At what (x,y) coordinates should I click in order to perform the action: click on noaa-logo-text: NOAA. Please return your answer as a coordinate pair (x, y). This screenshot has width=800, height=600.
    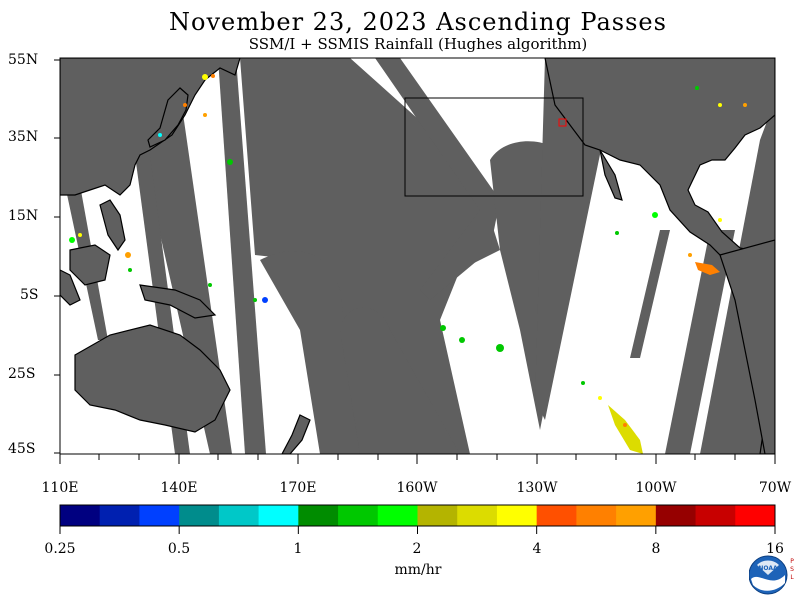
    Looking at the image, I should click on (768, 568).